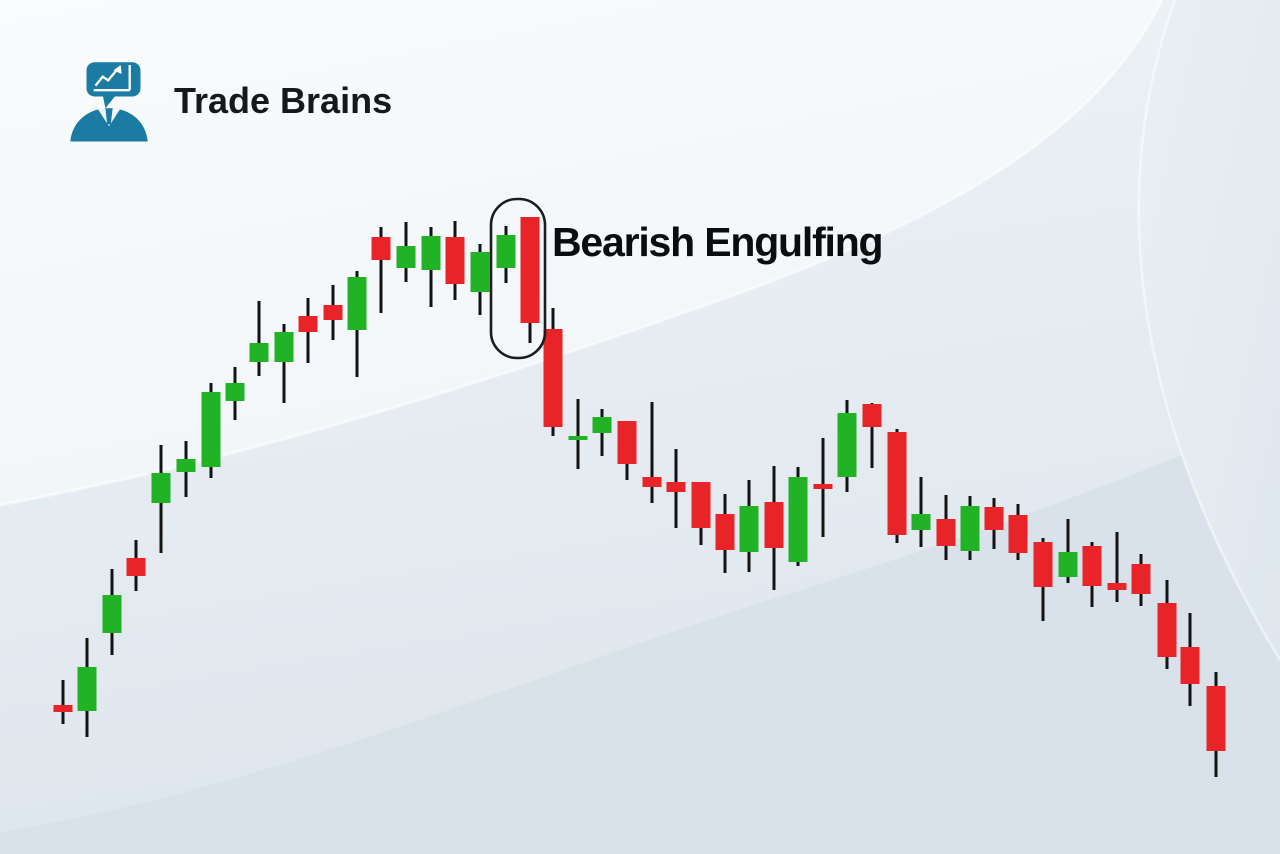 Image resolution: width=1280 pixels, height=854 pixels. Describe the element at coordinates (109, 116) in the screenshot. I see `logo-tie` at that location.